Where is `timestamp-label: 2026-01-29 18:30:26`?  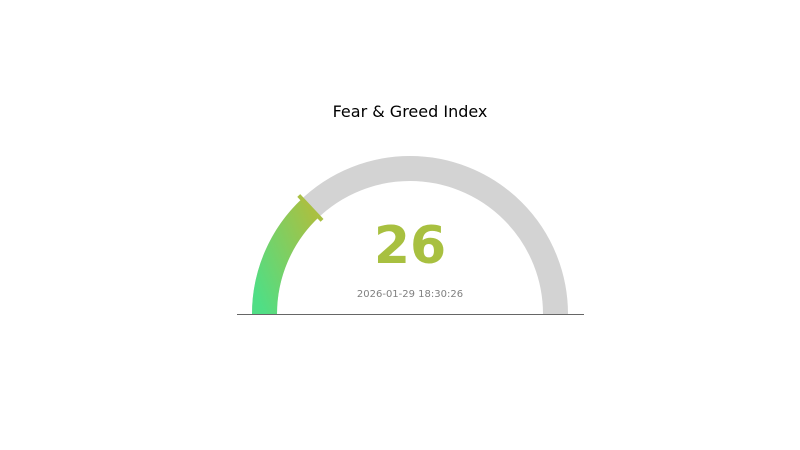 timestamp-label: 2026-01-29 18:30:26 is located at coordinates (410, 294).